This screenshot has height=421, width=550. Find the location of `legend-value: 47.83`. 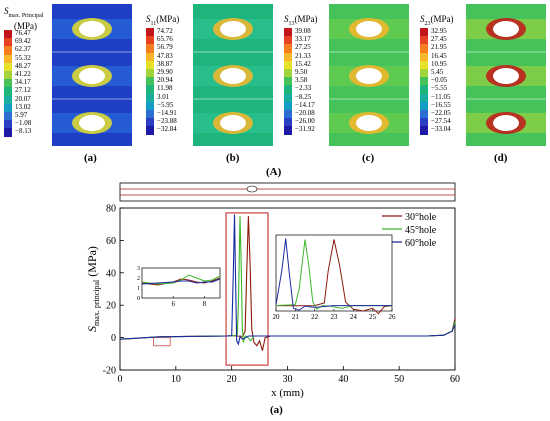

legend-value: 47.83 is located at coordinates (165, 55).